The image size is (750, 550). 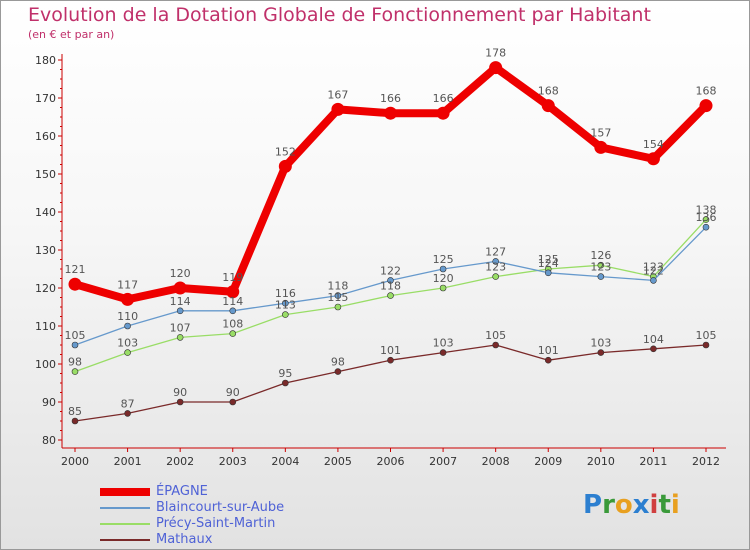 I want to click on x-tick-label: 2001, so click(x=128, y=461).